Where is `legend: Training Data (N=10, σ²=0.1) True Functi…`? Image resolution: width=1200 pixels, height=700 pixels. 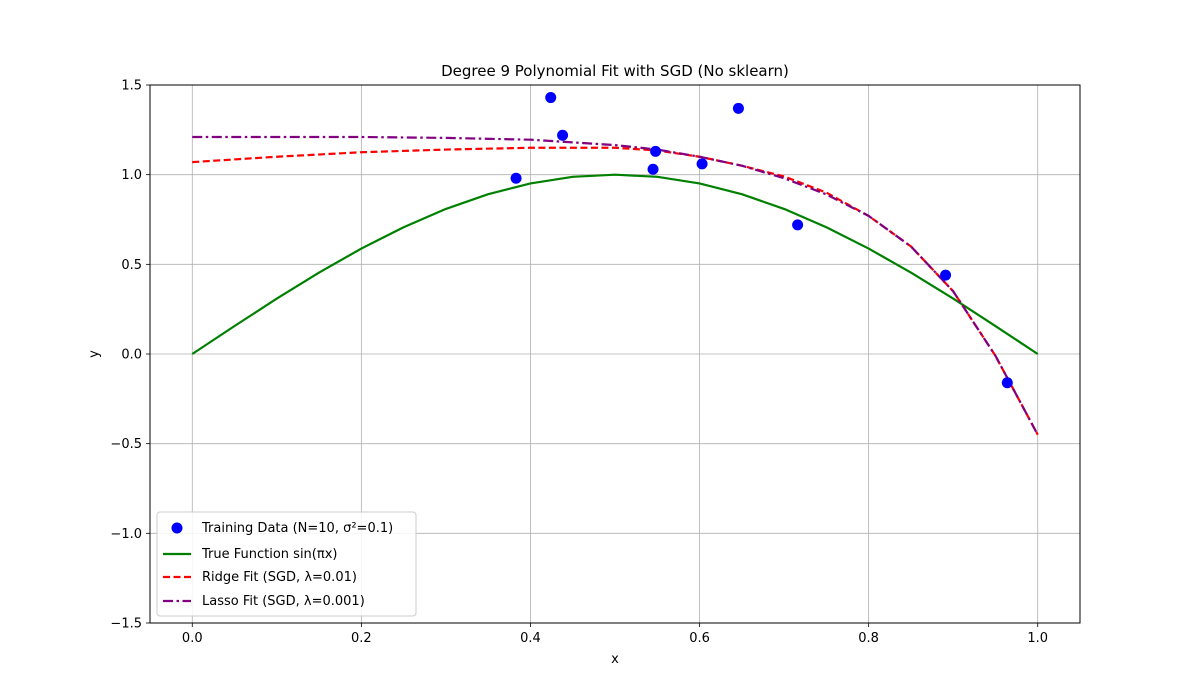 legend: Training Data (N=10, σ²=0.1) True Functi… is located at coordinates (286, 564).